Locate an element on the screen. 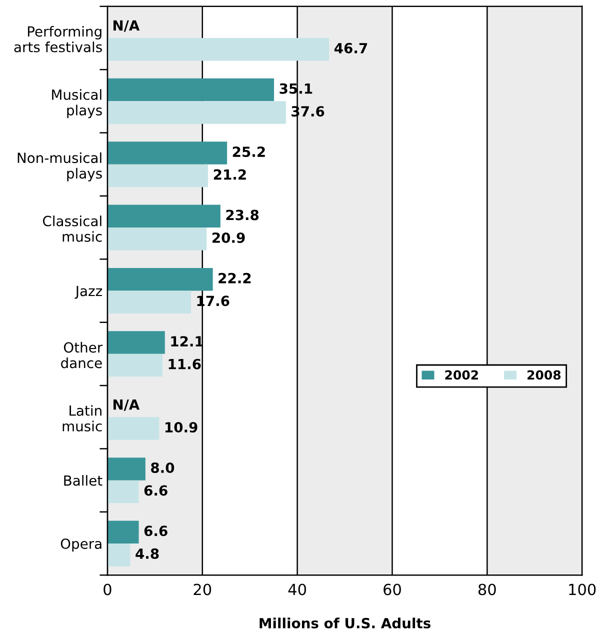 The image size is (597, 639). y-tick-label: Other dance is located at coordinates (82, 355).